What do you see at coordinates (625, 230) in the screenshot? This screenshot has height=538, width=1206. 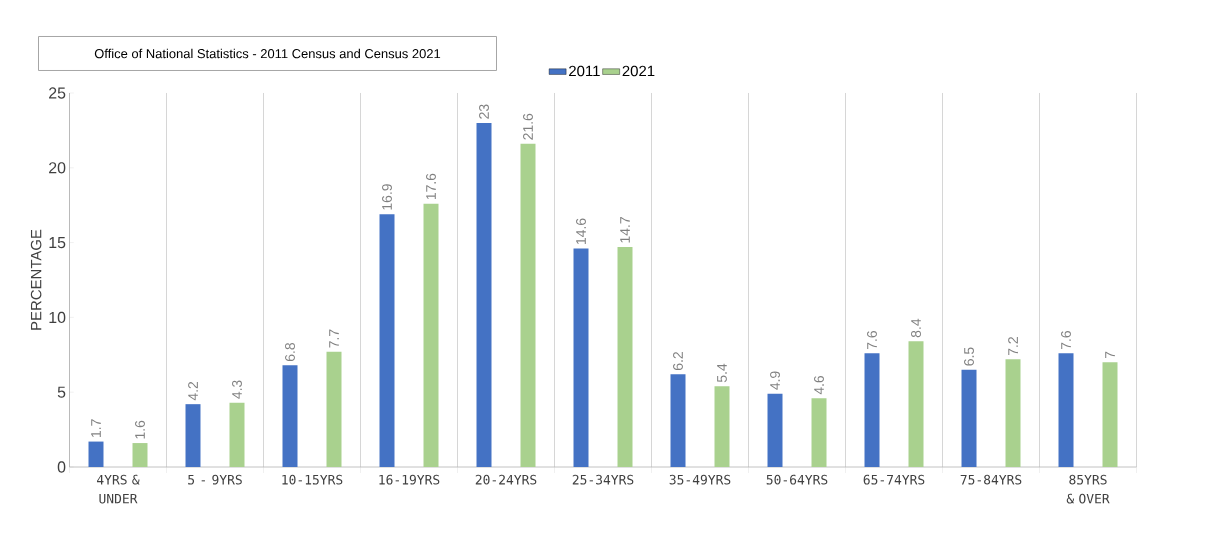 I see `data-label: 14.7` at bounding box center [625, 230].